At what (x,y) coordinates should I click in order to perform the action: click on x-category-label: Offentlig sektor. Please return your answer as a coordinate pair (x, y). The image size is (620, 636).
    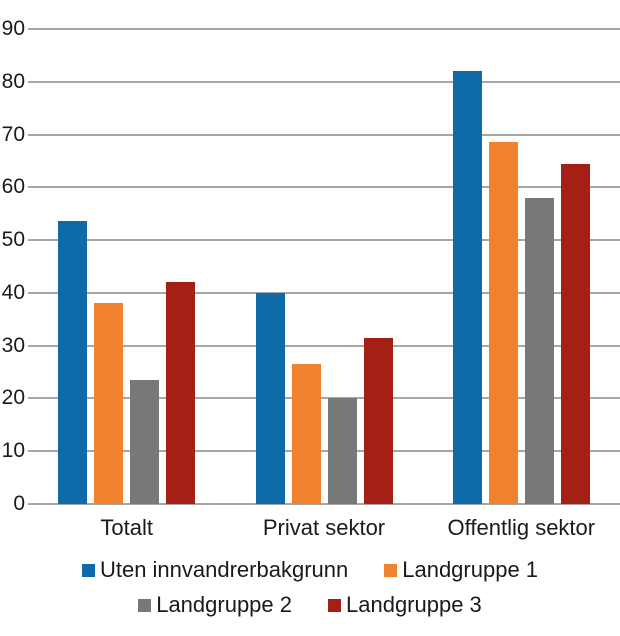
    Looking at the image, I should click on (521, 527).